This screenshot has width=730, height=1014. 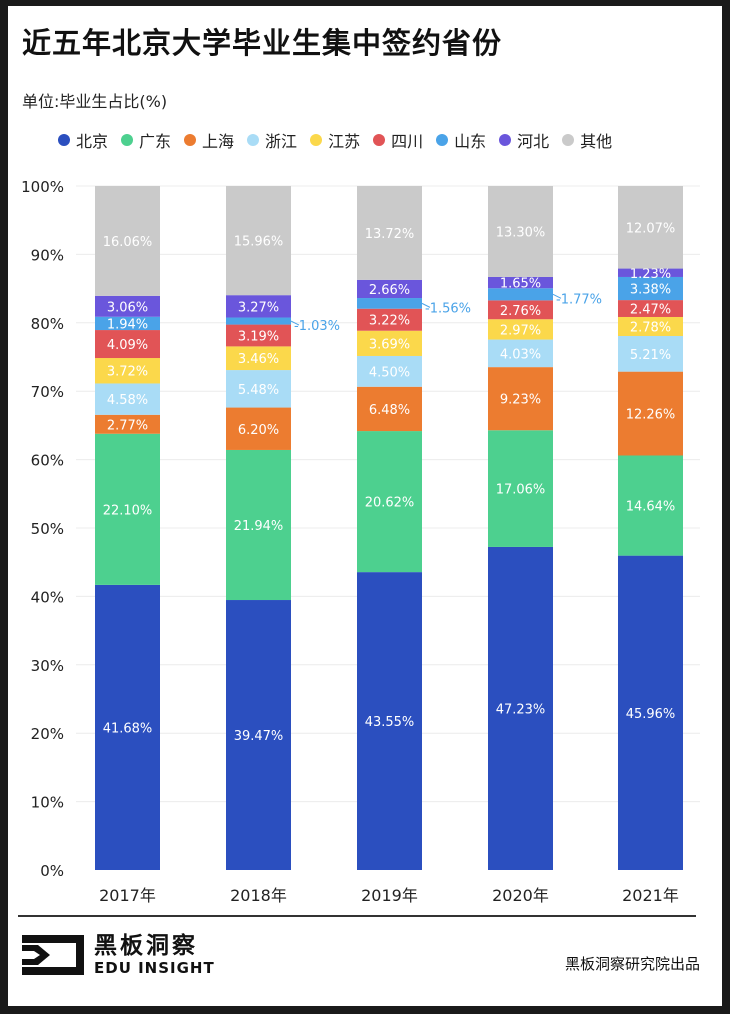 What do you see at coordinates (47, 461) in the screenshot?
I see `y-tick-label: 60%` at bounding box center [47, 461].